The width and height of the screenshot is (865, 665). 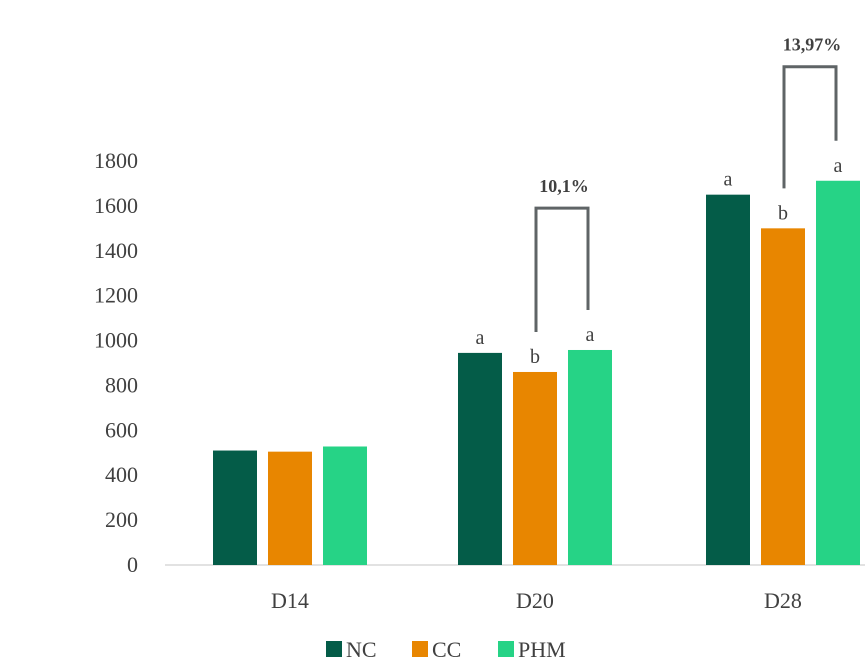 I want to click on legend: NC CC PHM, so click(x=446, y=649).